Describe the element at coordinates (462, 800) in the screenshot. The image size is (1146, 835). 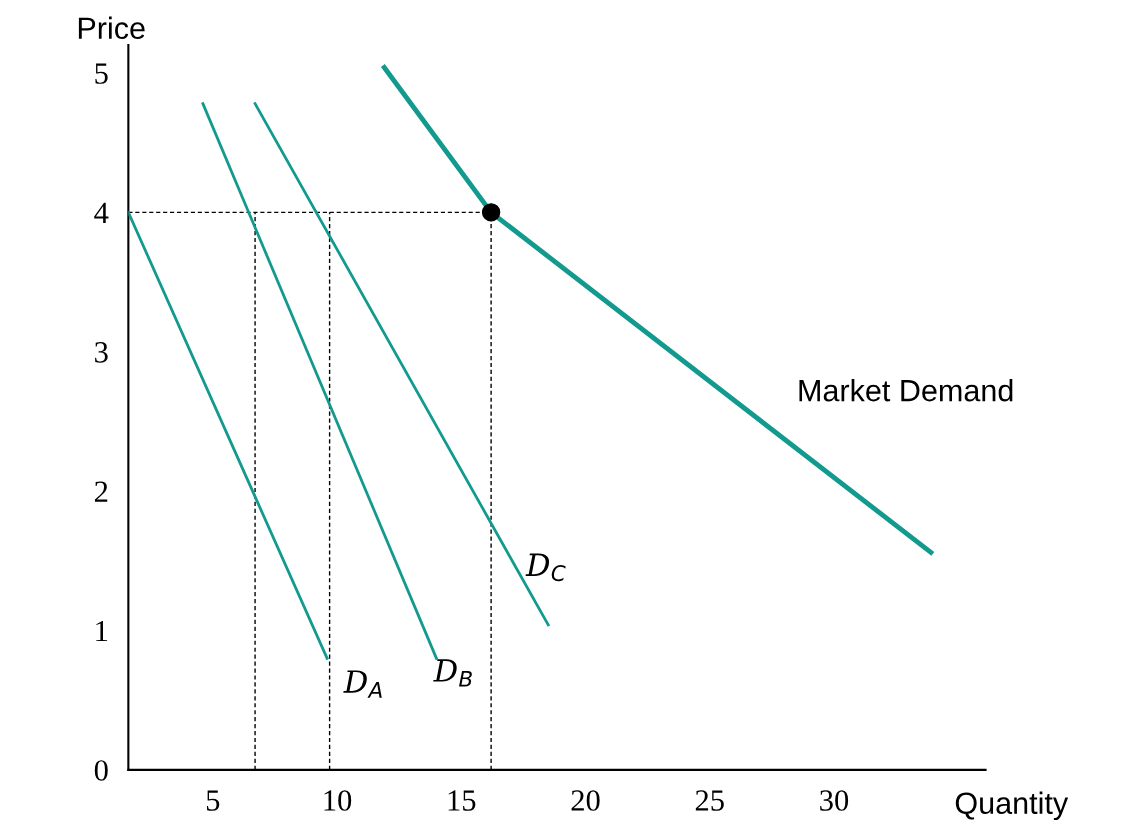
I see `x-tick-label: 15` at that location.